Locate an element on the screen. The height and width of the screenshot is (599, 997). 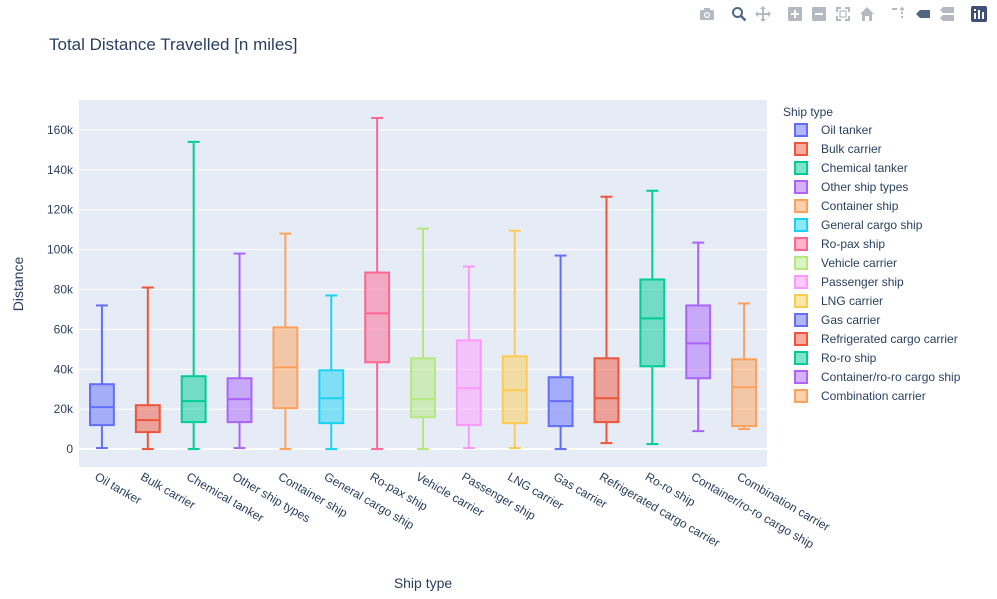
legend-label: Ro-ro ship is located at coordinates (849, 358).